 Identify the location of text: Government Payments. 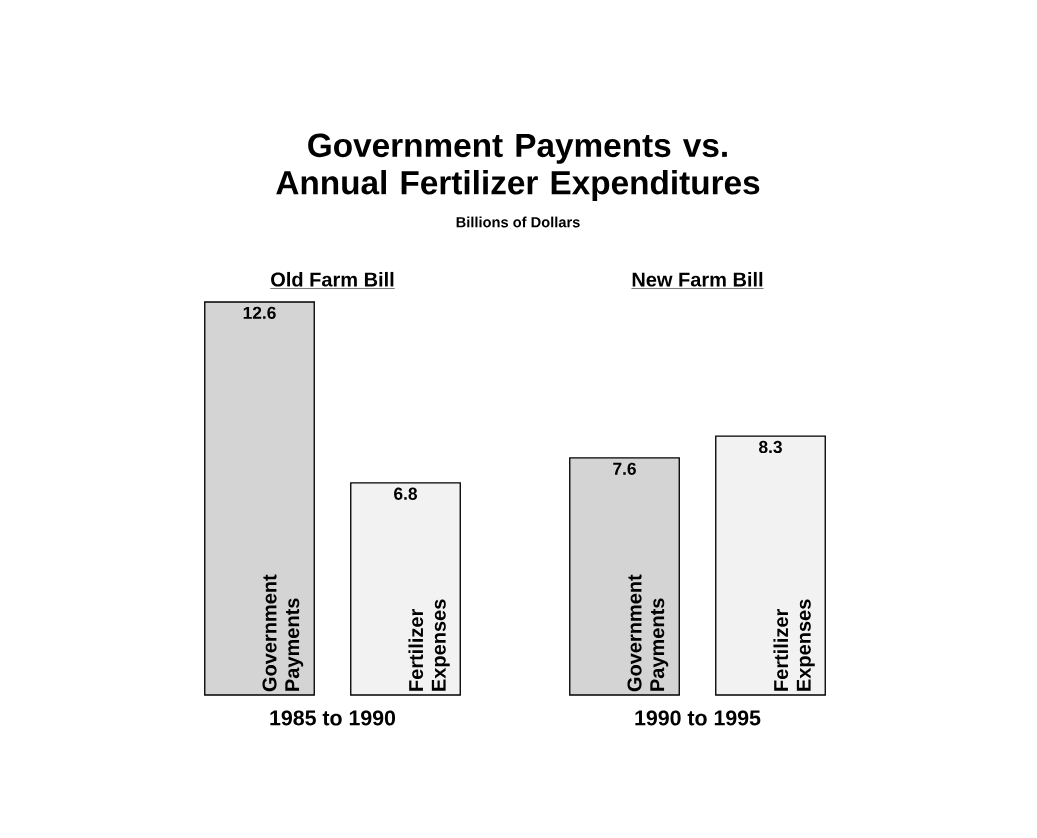
(648, 633).